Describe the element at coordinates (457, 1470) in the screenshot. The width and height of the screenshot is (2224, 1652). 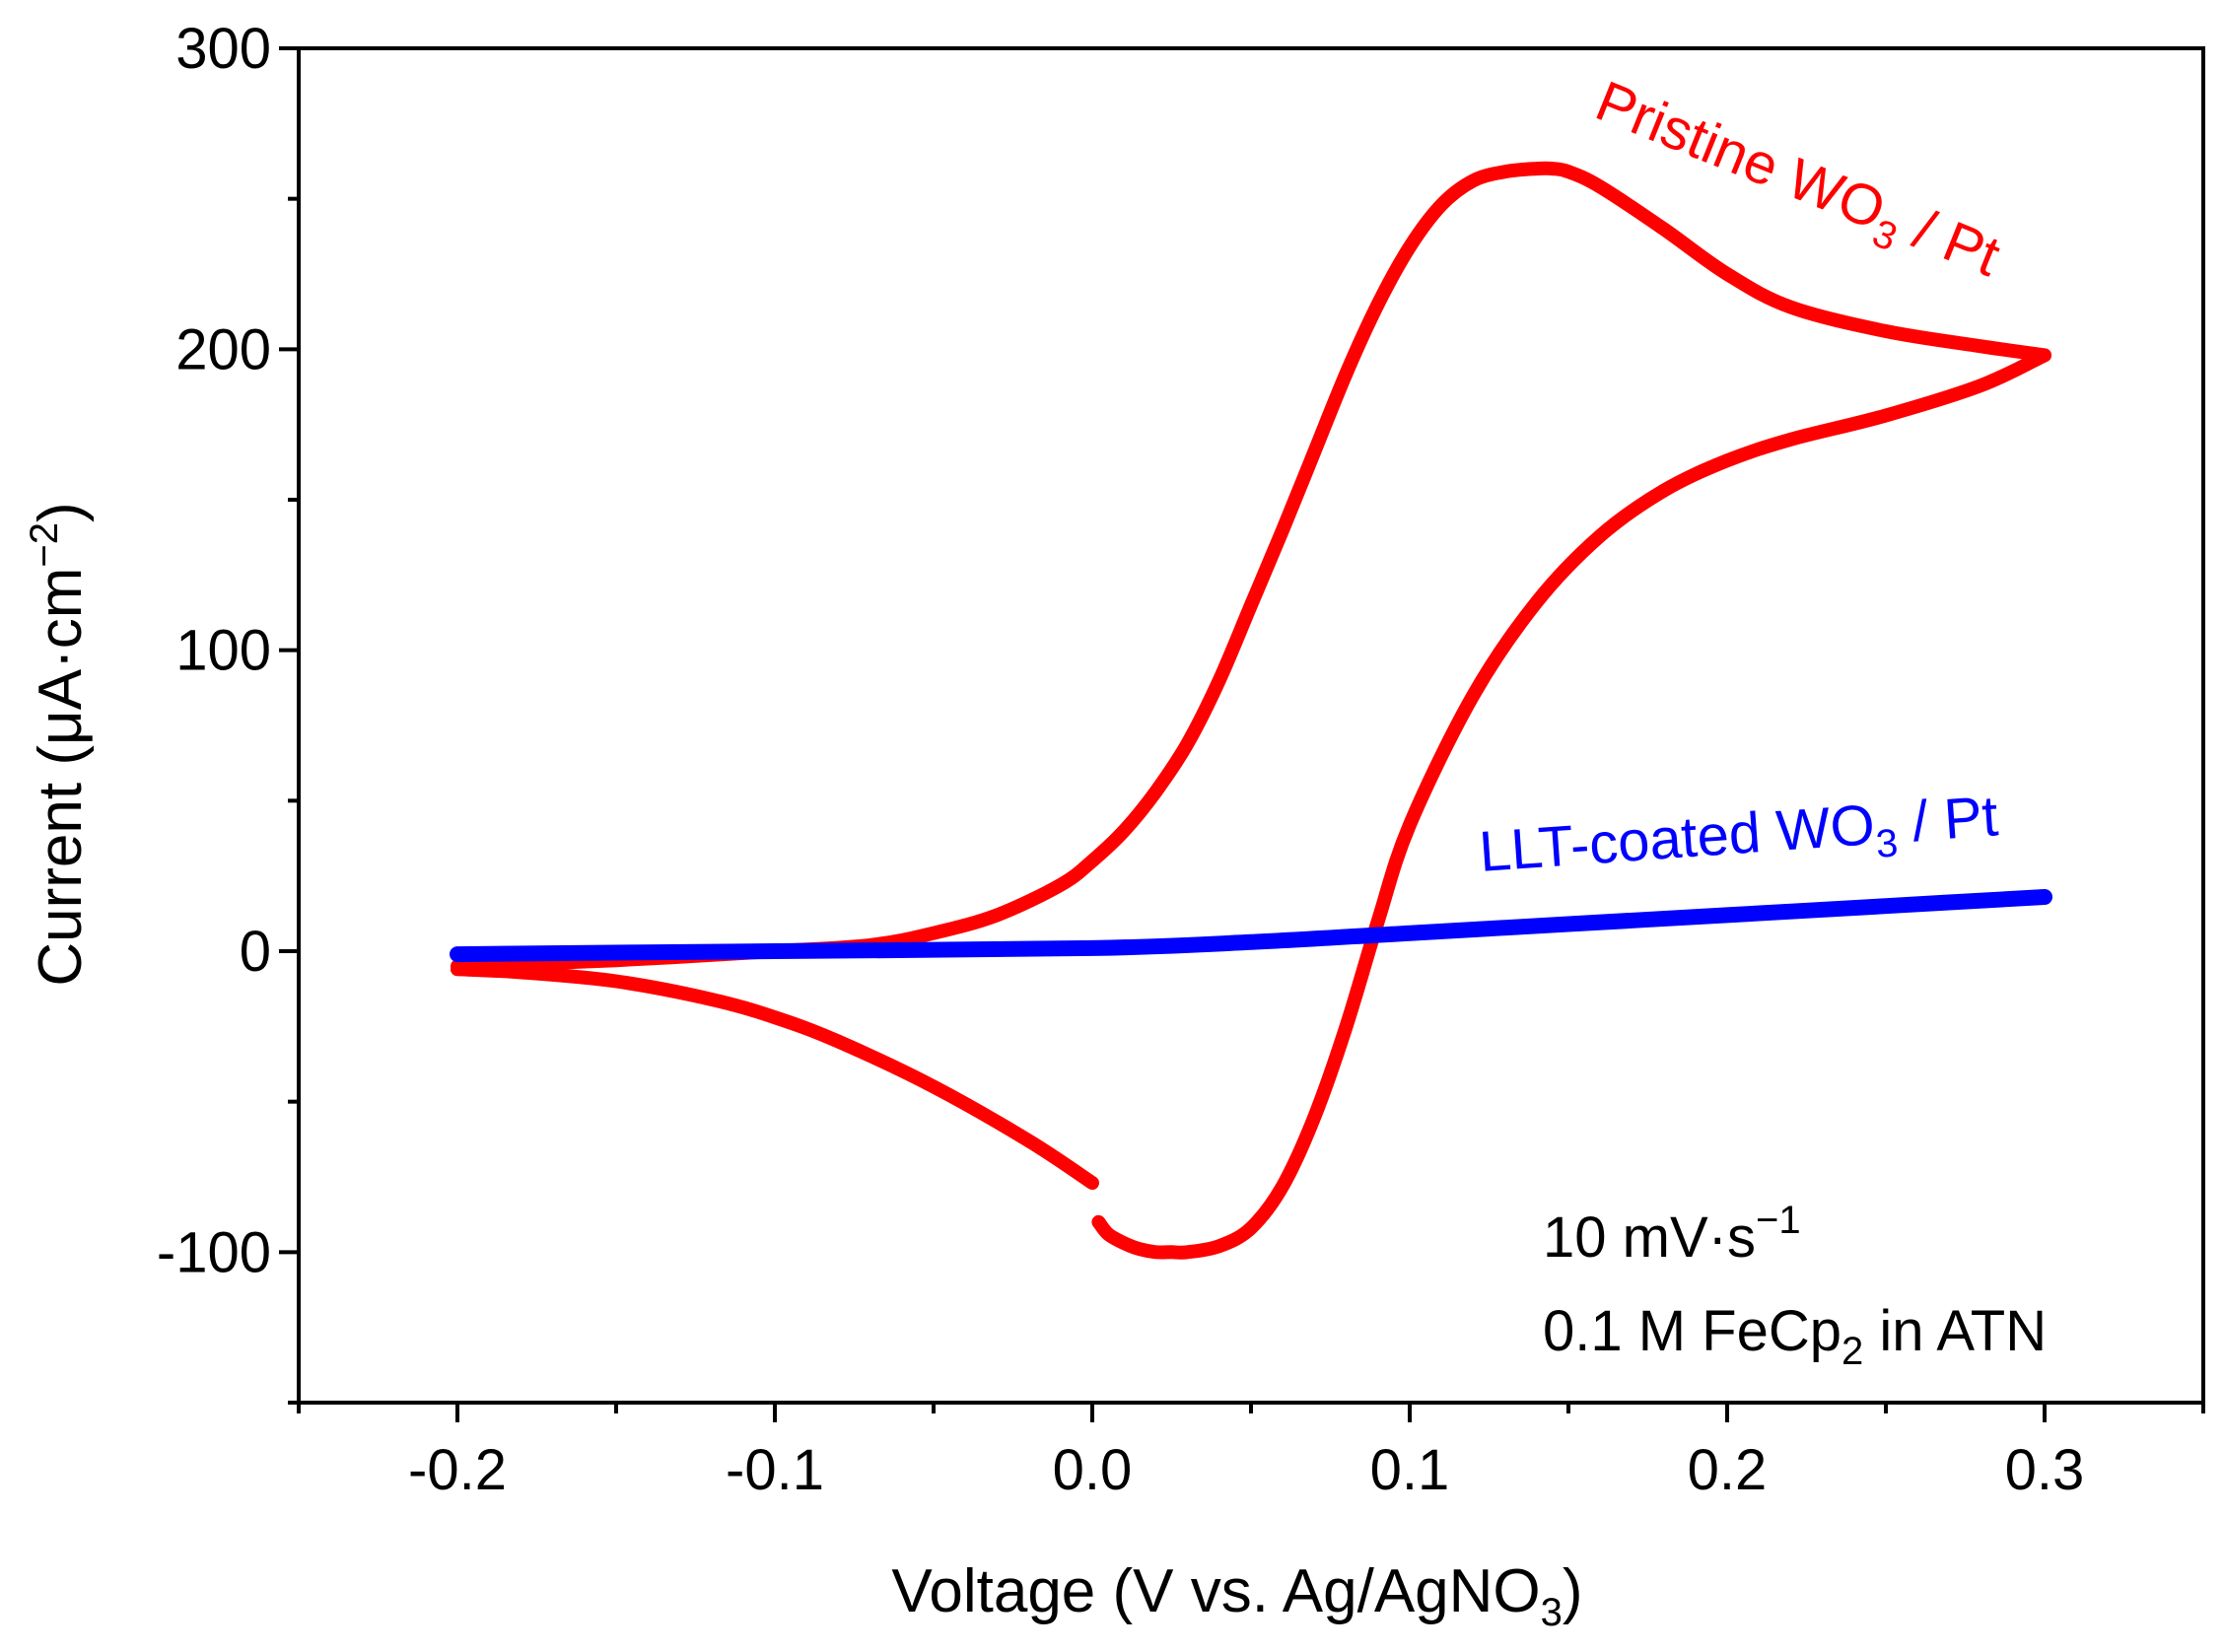
I see `x-tick-label: -0.2` at that location.